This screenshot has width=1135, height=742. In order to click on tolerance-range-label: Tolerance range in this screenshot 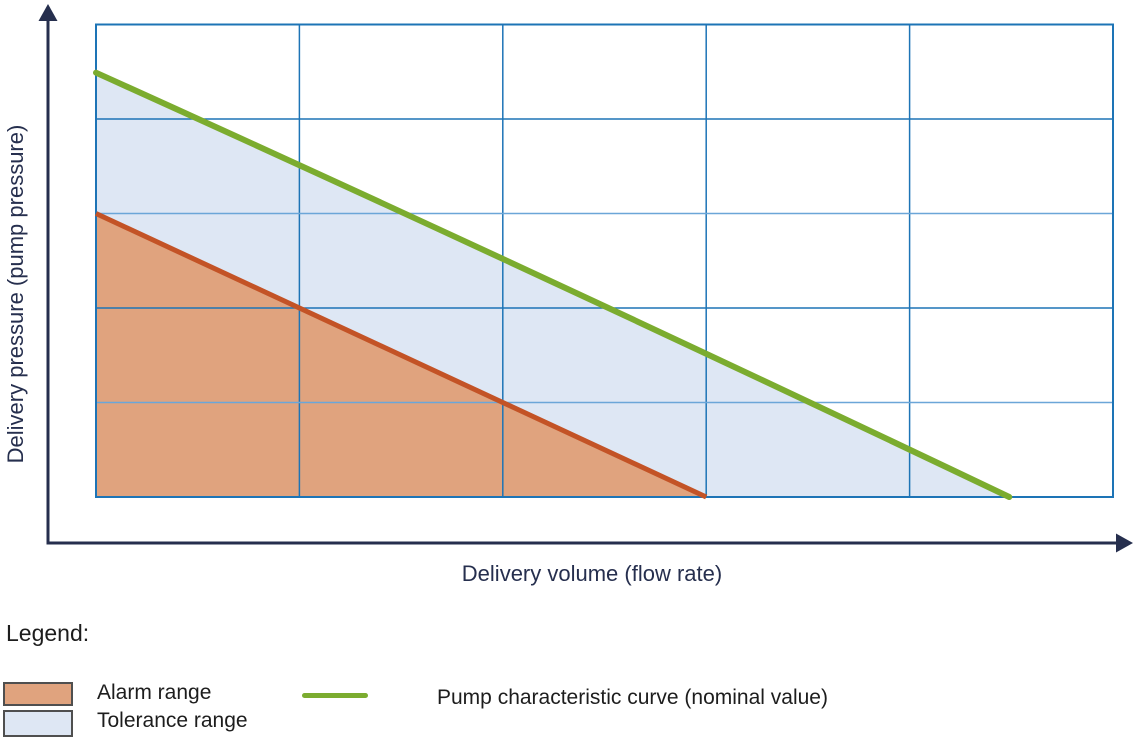, I will do `click(172, 720)`.